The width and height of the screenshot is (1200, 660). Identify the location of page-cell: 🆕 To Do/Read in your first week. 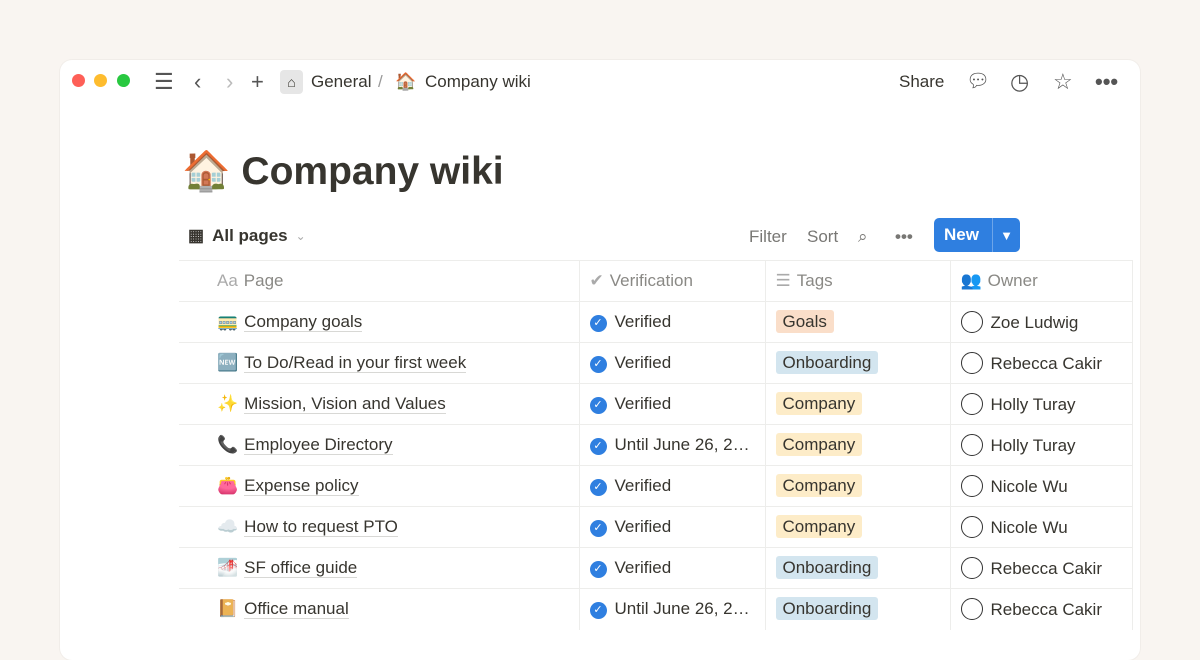
(379, 363).